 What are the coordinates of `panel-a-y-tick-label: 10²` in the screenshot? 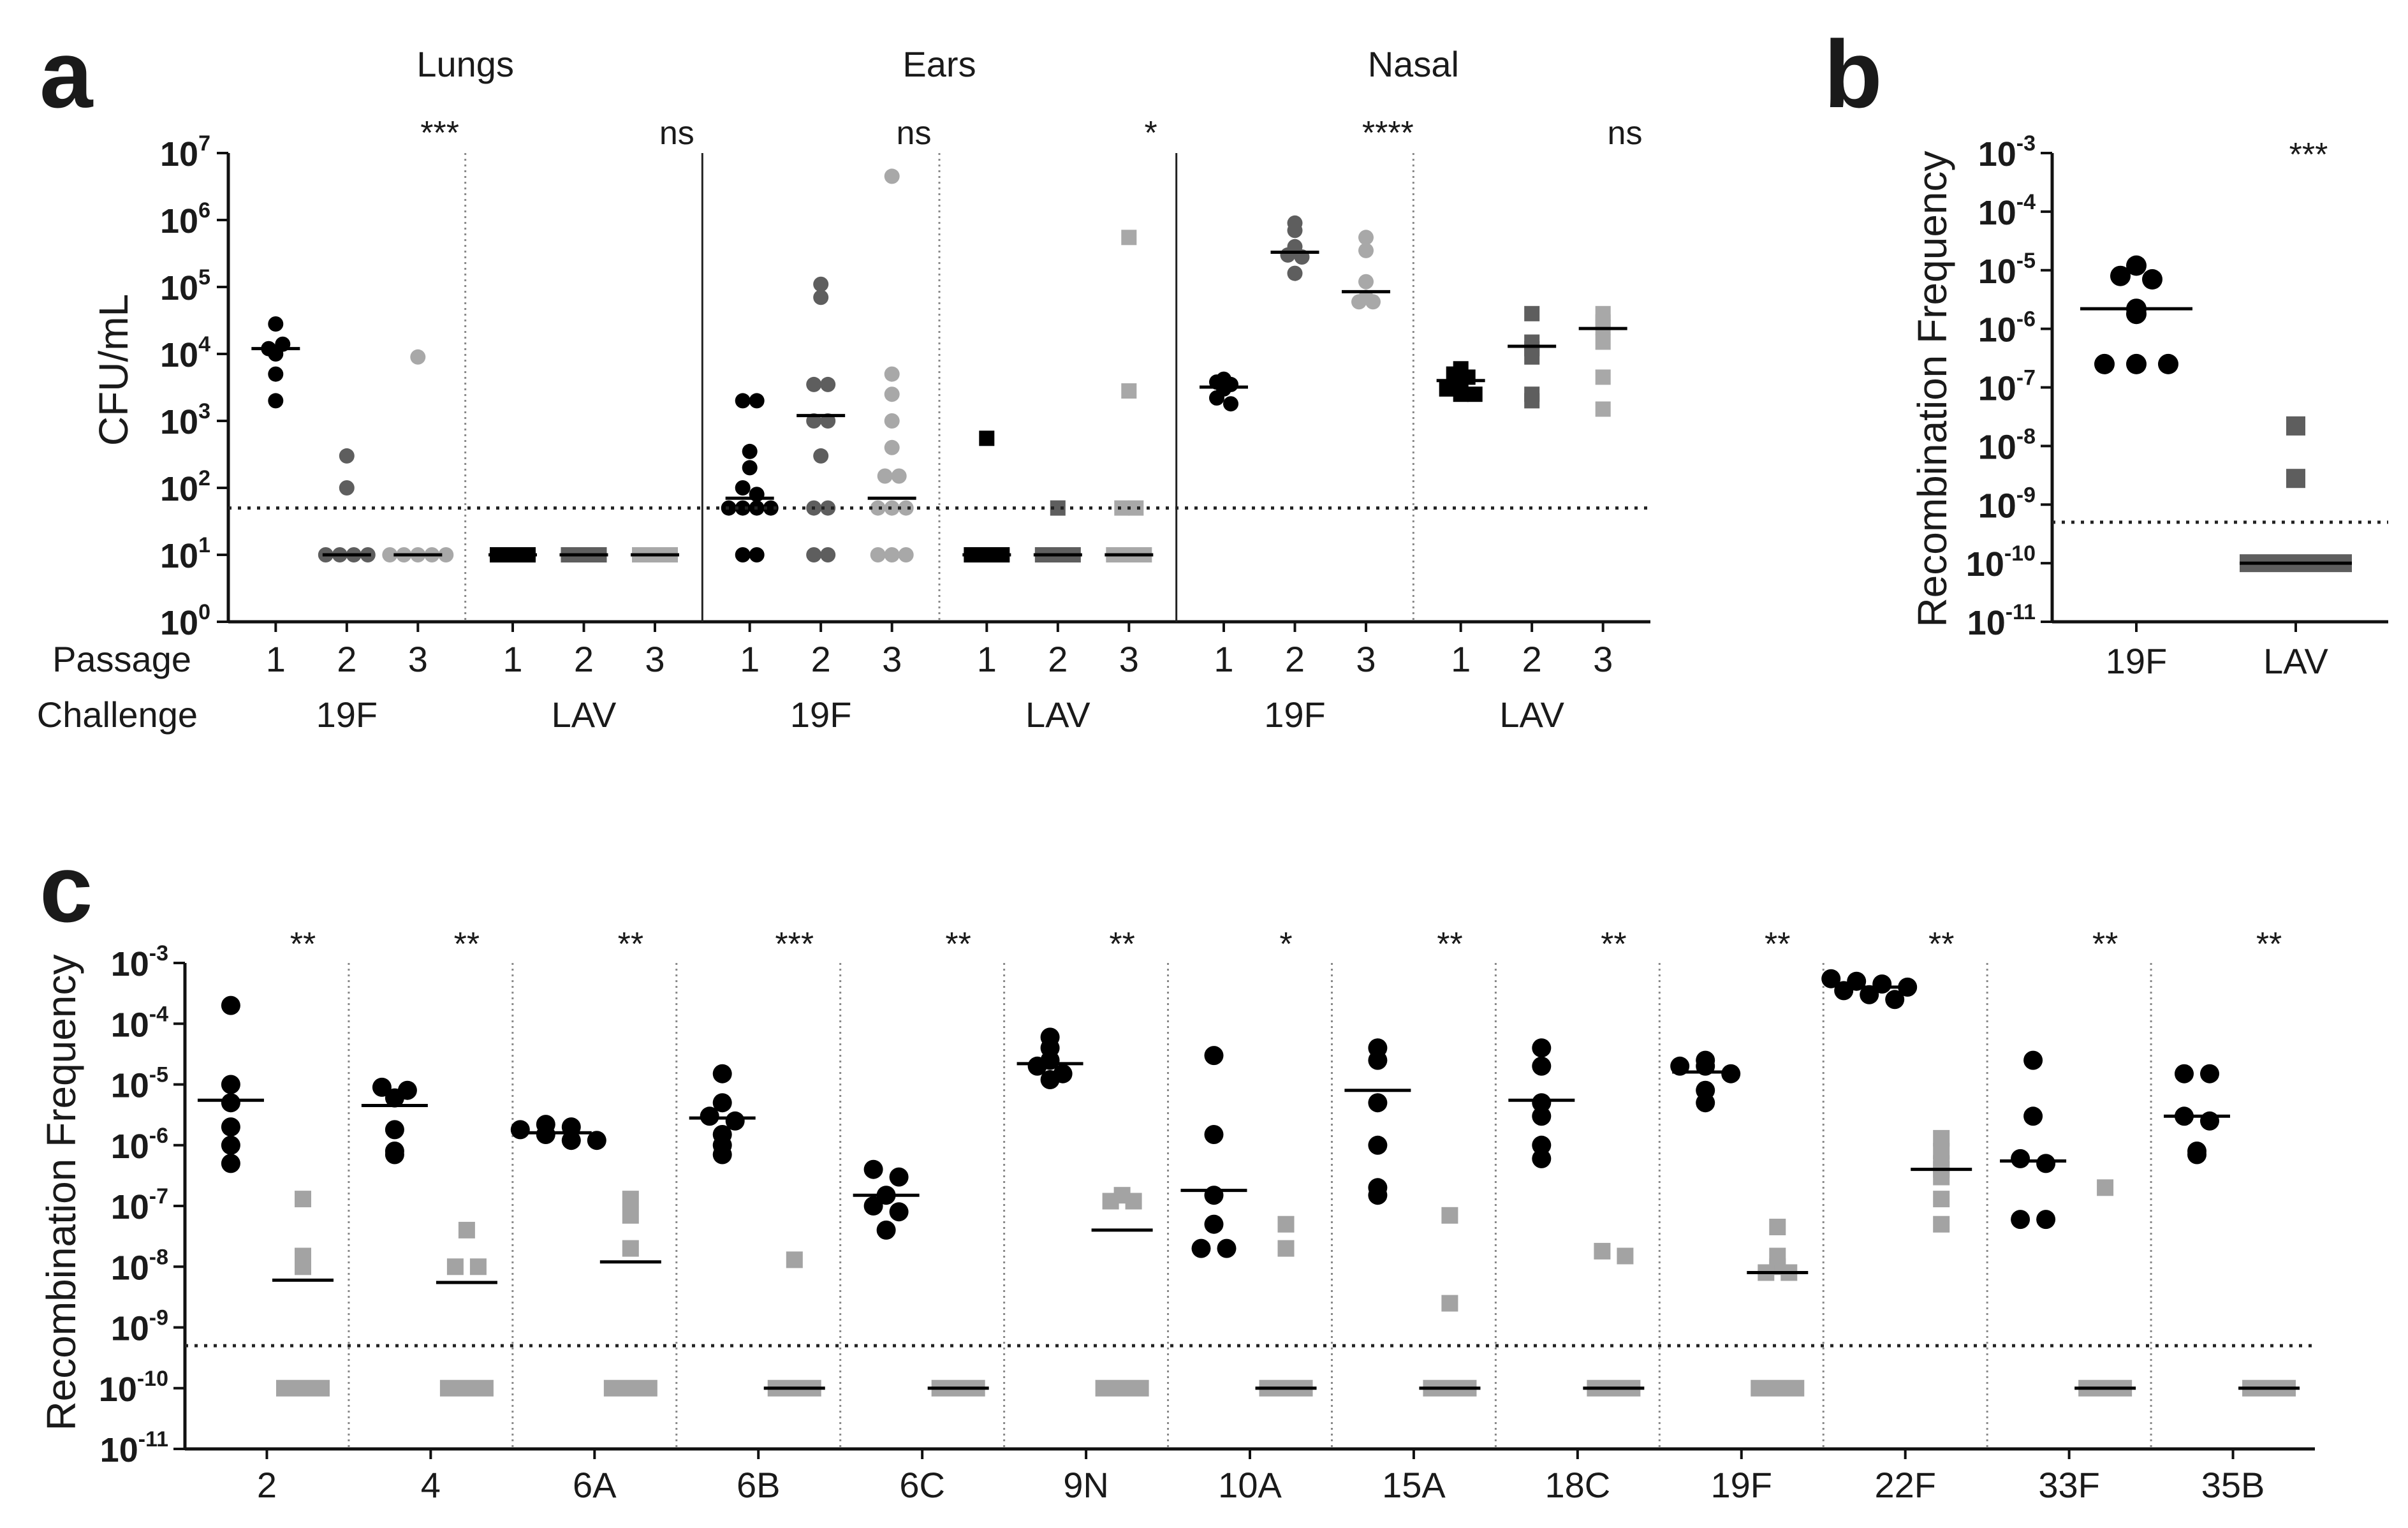 It's located at (185, 487).